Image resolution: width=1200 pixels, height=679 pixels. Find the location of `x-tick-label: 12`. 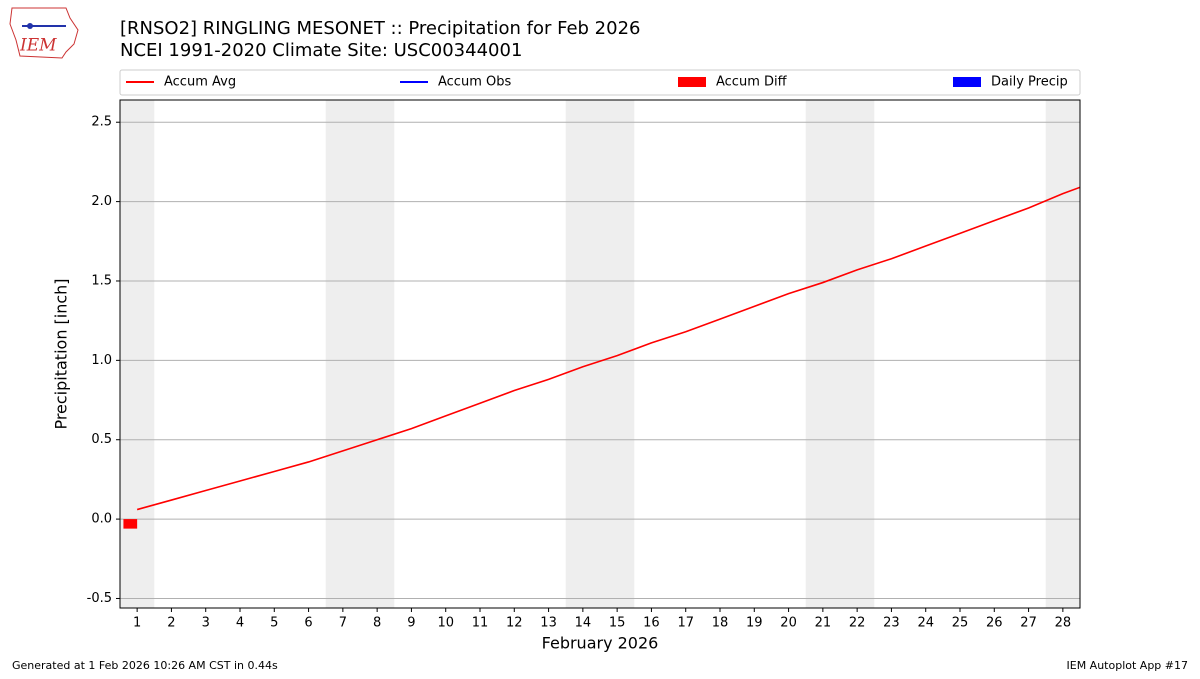

x-tick-label: 12 is located at coordinates (514, 623).